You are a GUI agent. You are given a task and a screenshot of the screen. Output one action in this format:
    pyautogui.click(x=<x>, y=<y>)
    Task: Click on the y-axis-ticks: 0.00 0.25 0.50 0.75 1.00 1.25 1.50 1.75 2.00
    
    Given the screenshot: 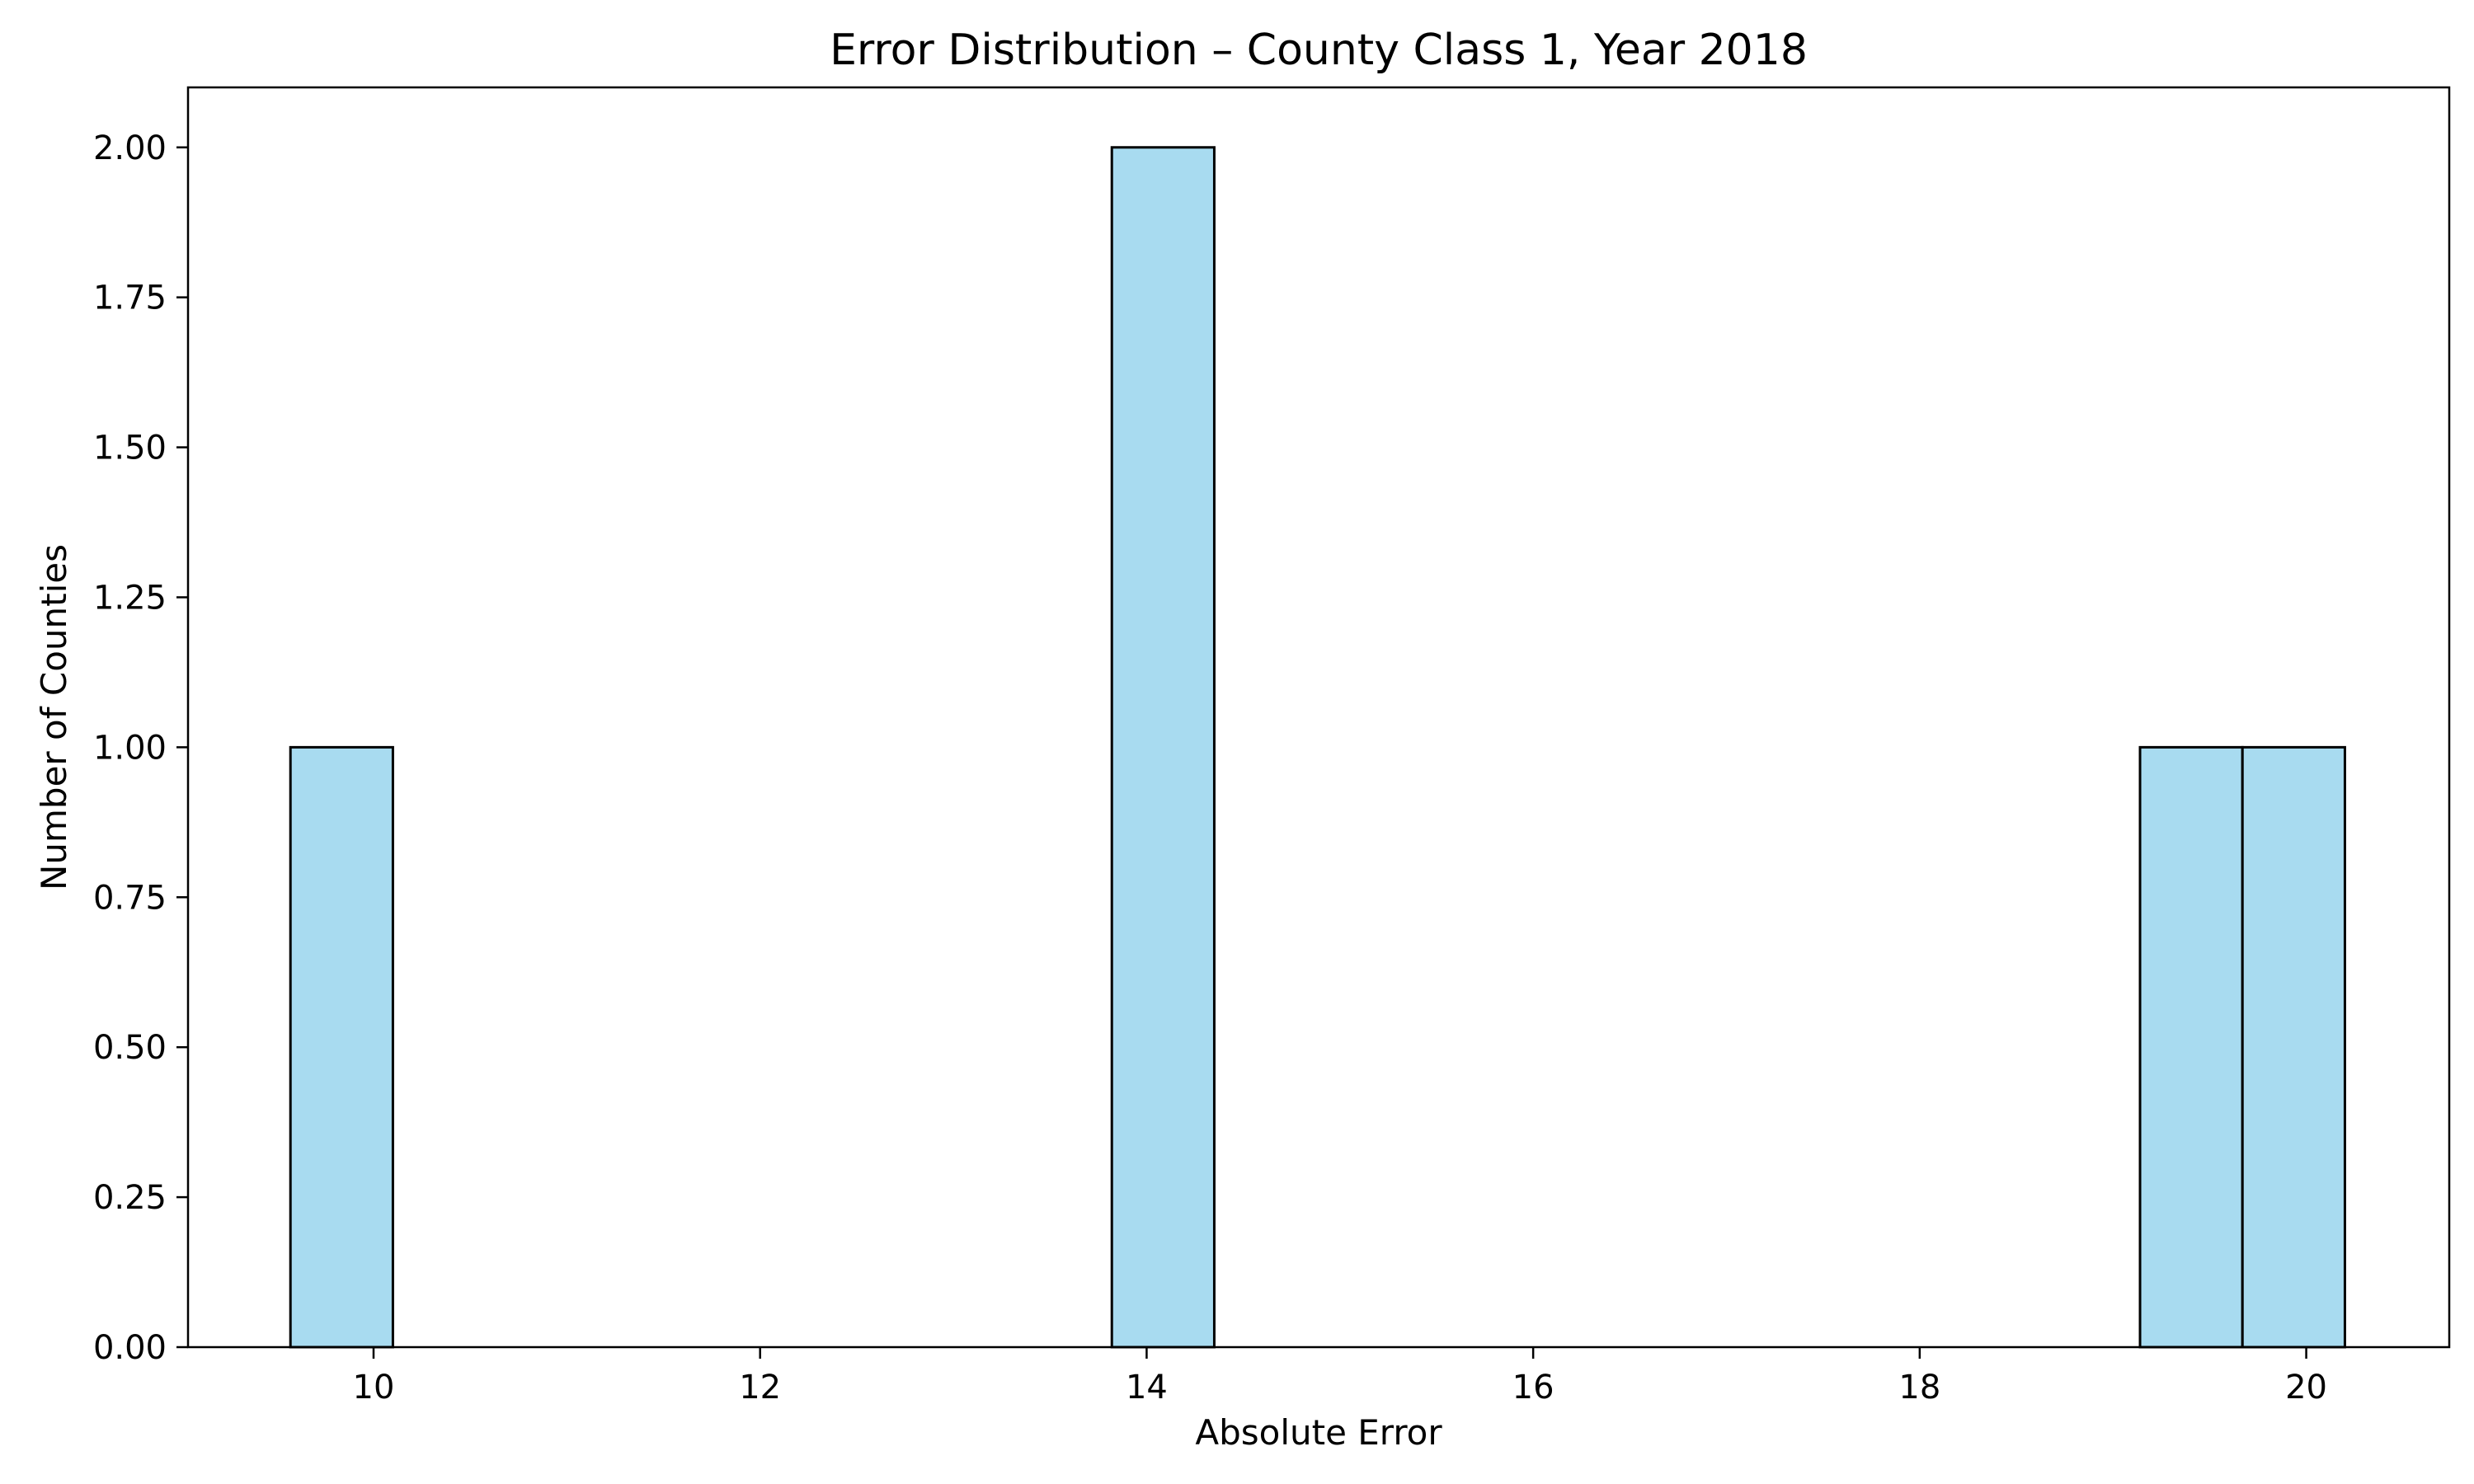 What is the action you would take?
    pyautogui.click(x=140, y=748)
    